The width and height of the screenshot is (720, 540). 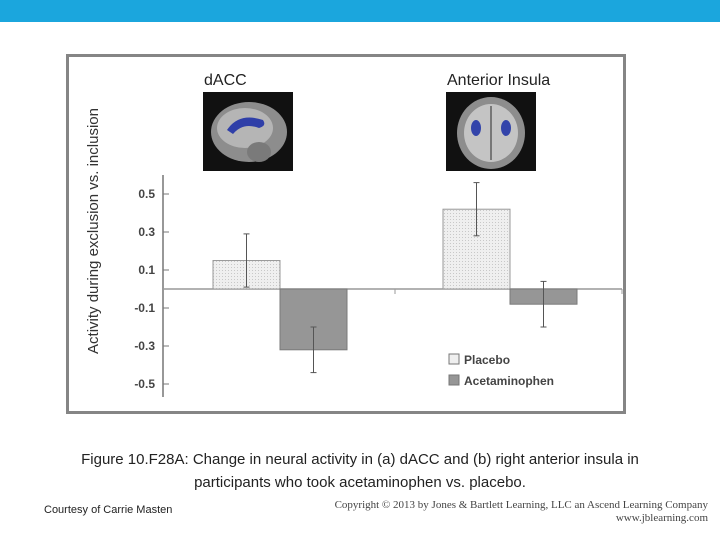 What do you see at coordinates (487, 360) in the screenshot?
I see `legend-entry: Placebo` at bounding box center [487, 360].